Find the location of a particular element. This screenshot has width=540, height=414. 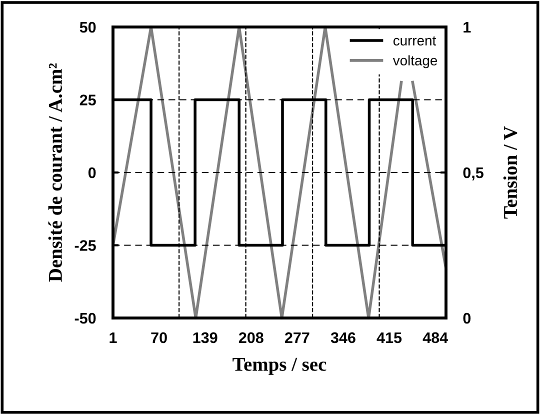

y-axis-title: Densité de courant / A.cm² is located at coordinates (55, 172).